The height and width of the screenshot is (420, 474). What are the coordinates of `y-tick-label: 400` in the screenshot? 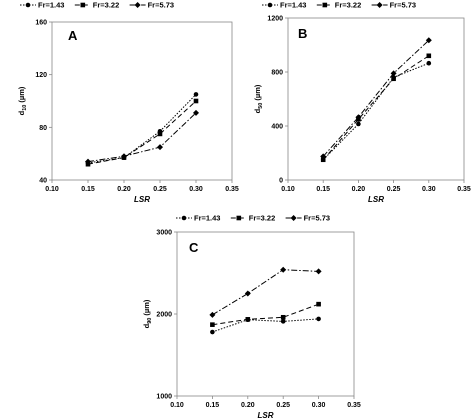 It's located at (277, 127).